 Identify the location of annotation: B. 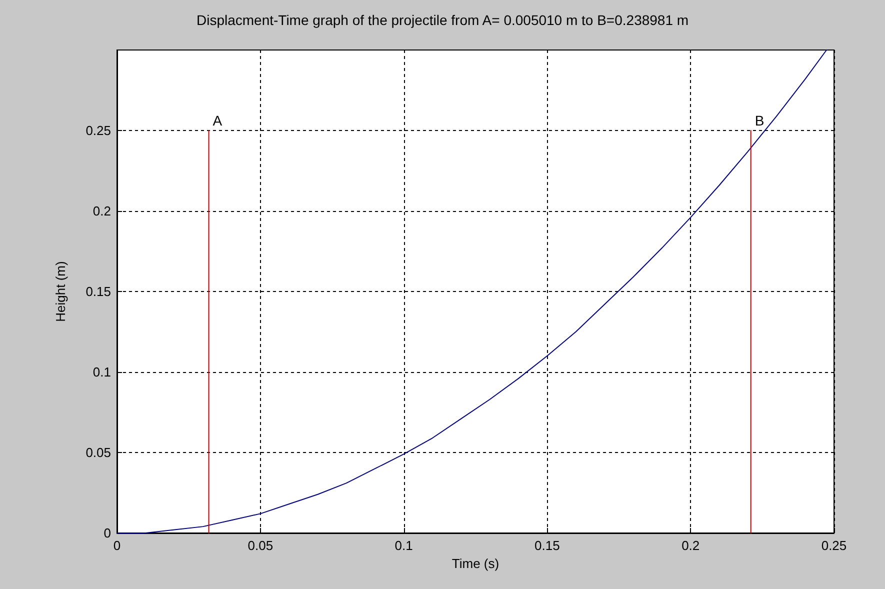
(759, 120).